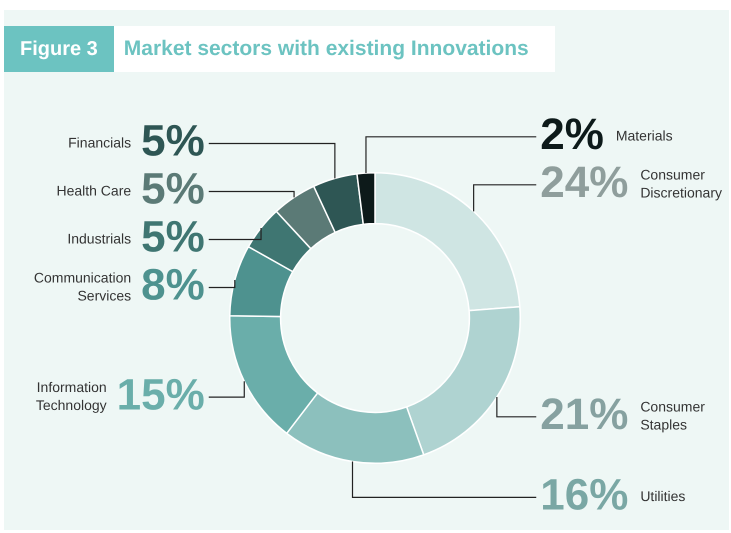 This screenshot has height=533, width=731. What do you see at coordinates (584, 182) in the screenshot?
I see `data-label: 24%` at bounding box center [584, 182].